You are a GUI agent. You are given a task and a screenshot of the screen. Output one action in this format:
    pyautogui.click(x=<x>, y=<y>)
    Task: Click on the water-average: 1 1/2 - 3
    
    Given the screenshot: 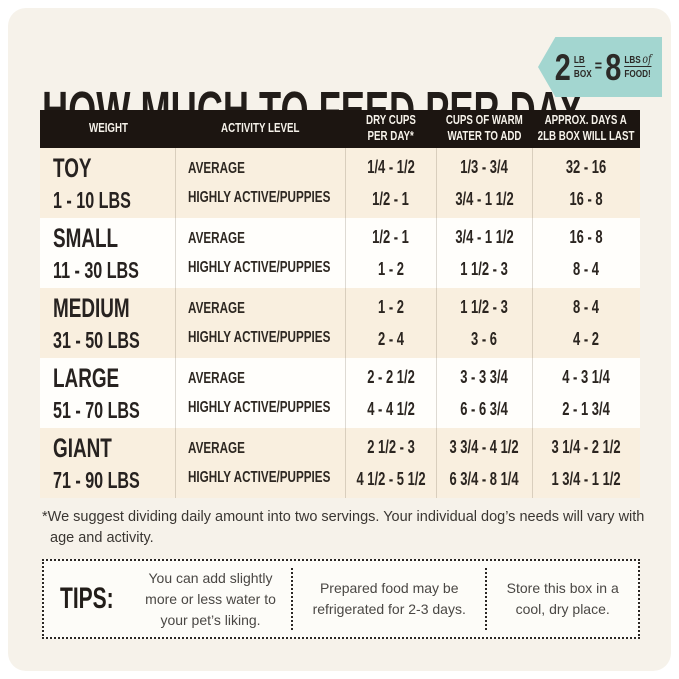 What is the action you would take?
    pyautogui.click(x=484, y=307)
    